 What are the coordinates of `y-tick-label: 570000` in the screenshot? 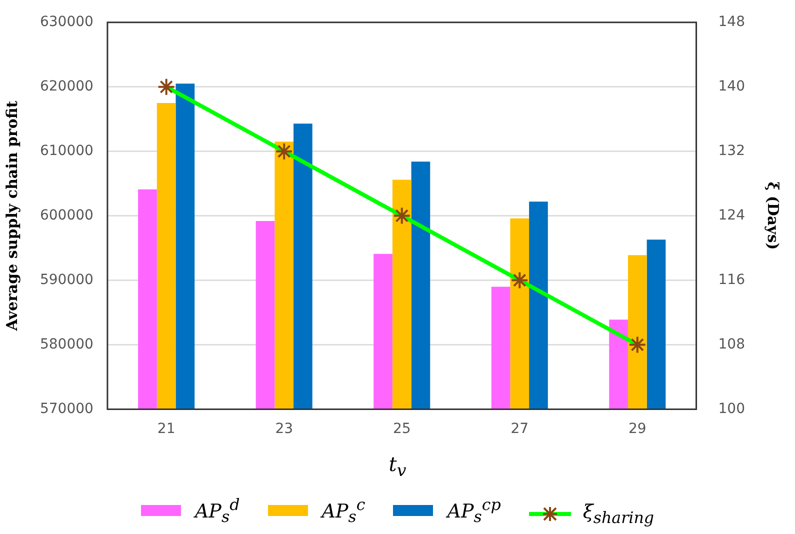 It's located at (67, 408).